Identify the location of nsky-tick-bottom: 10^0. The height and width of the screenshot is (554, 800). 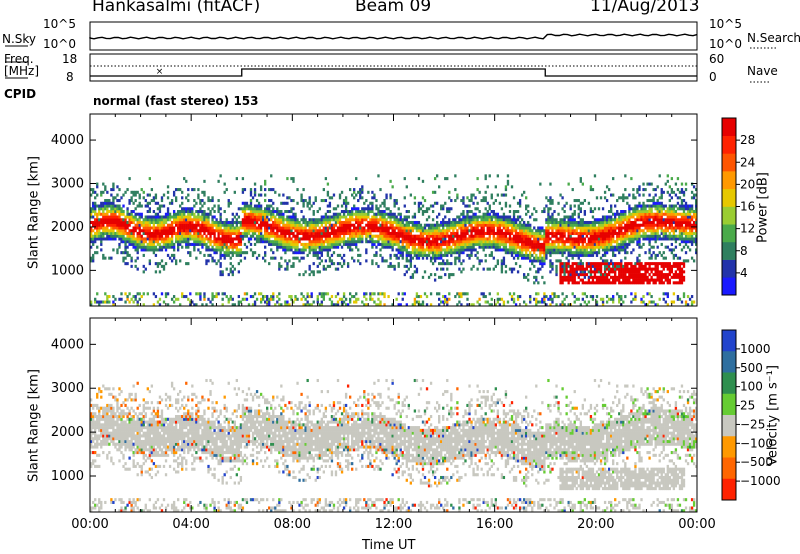
(59, 44).